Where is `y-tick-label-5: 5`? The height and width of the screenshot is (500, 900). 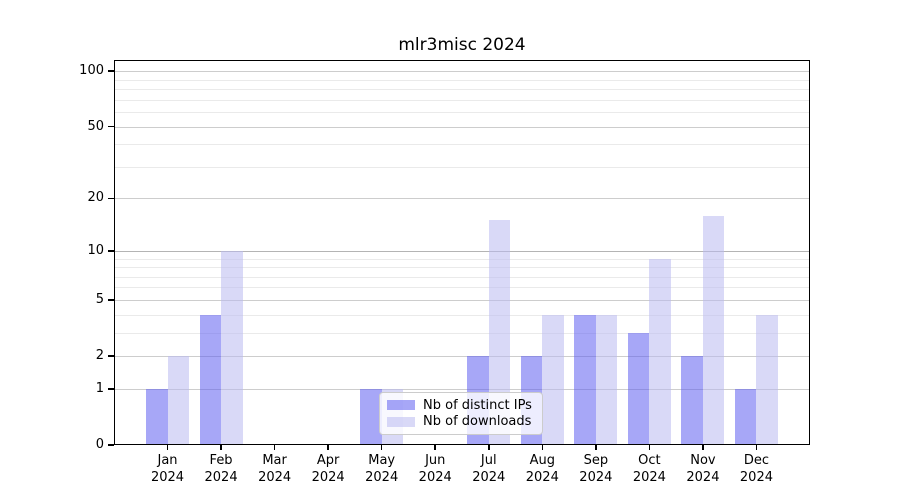 y-tick-label-5: 5 is located at coordinates (99, 299).